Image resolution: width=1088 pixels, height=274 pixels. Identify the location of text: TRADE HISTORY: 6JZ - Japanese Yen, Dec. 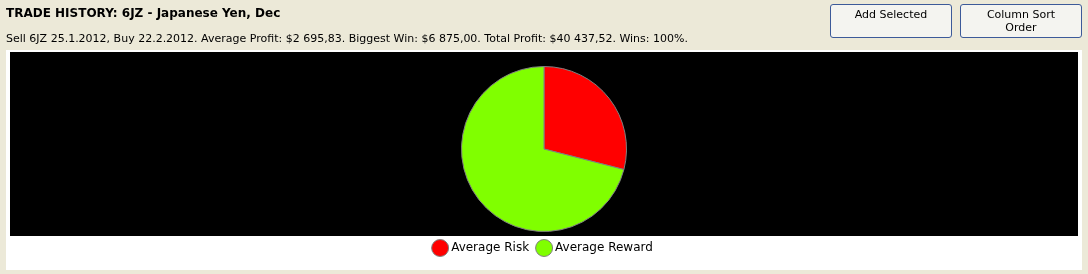
(143, 13).